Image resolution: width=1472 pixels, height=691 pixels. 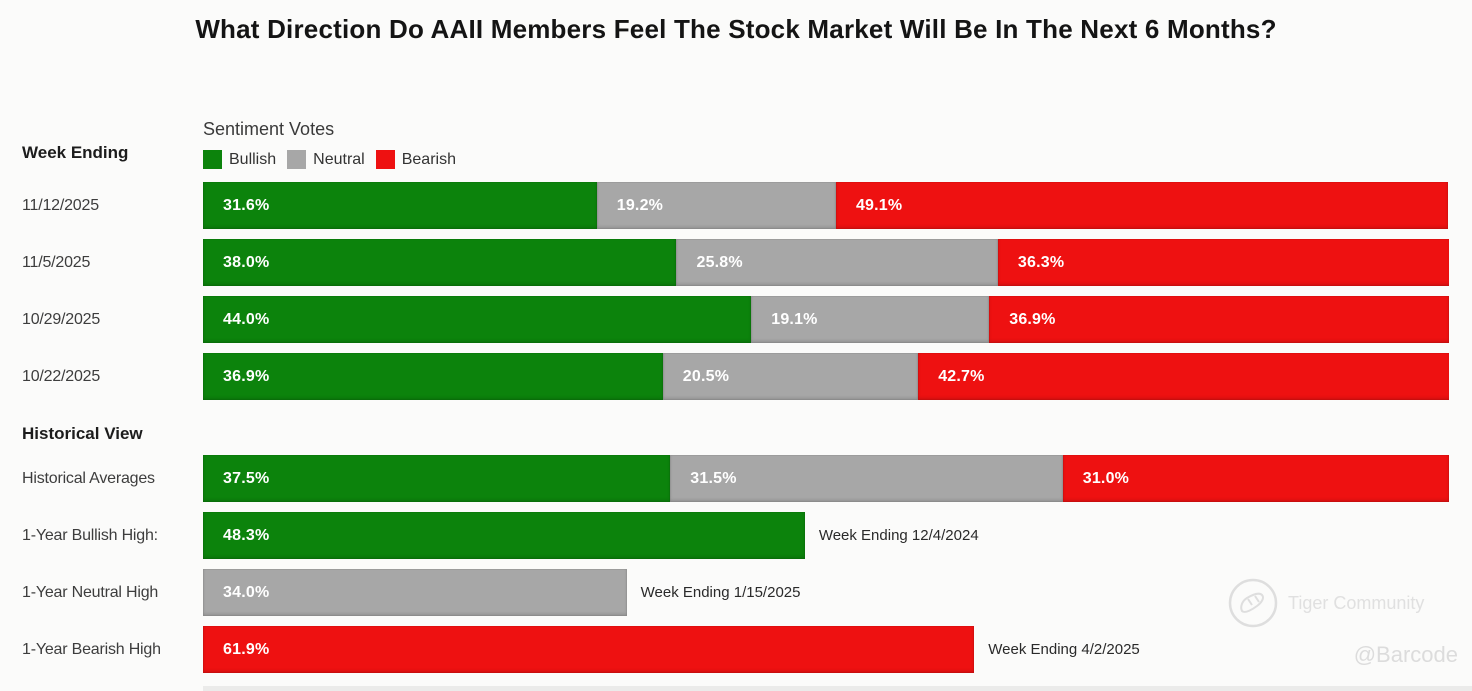 I want to click on bullish-bar-segment: 36.9%, so click(x=433, y=376).